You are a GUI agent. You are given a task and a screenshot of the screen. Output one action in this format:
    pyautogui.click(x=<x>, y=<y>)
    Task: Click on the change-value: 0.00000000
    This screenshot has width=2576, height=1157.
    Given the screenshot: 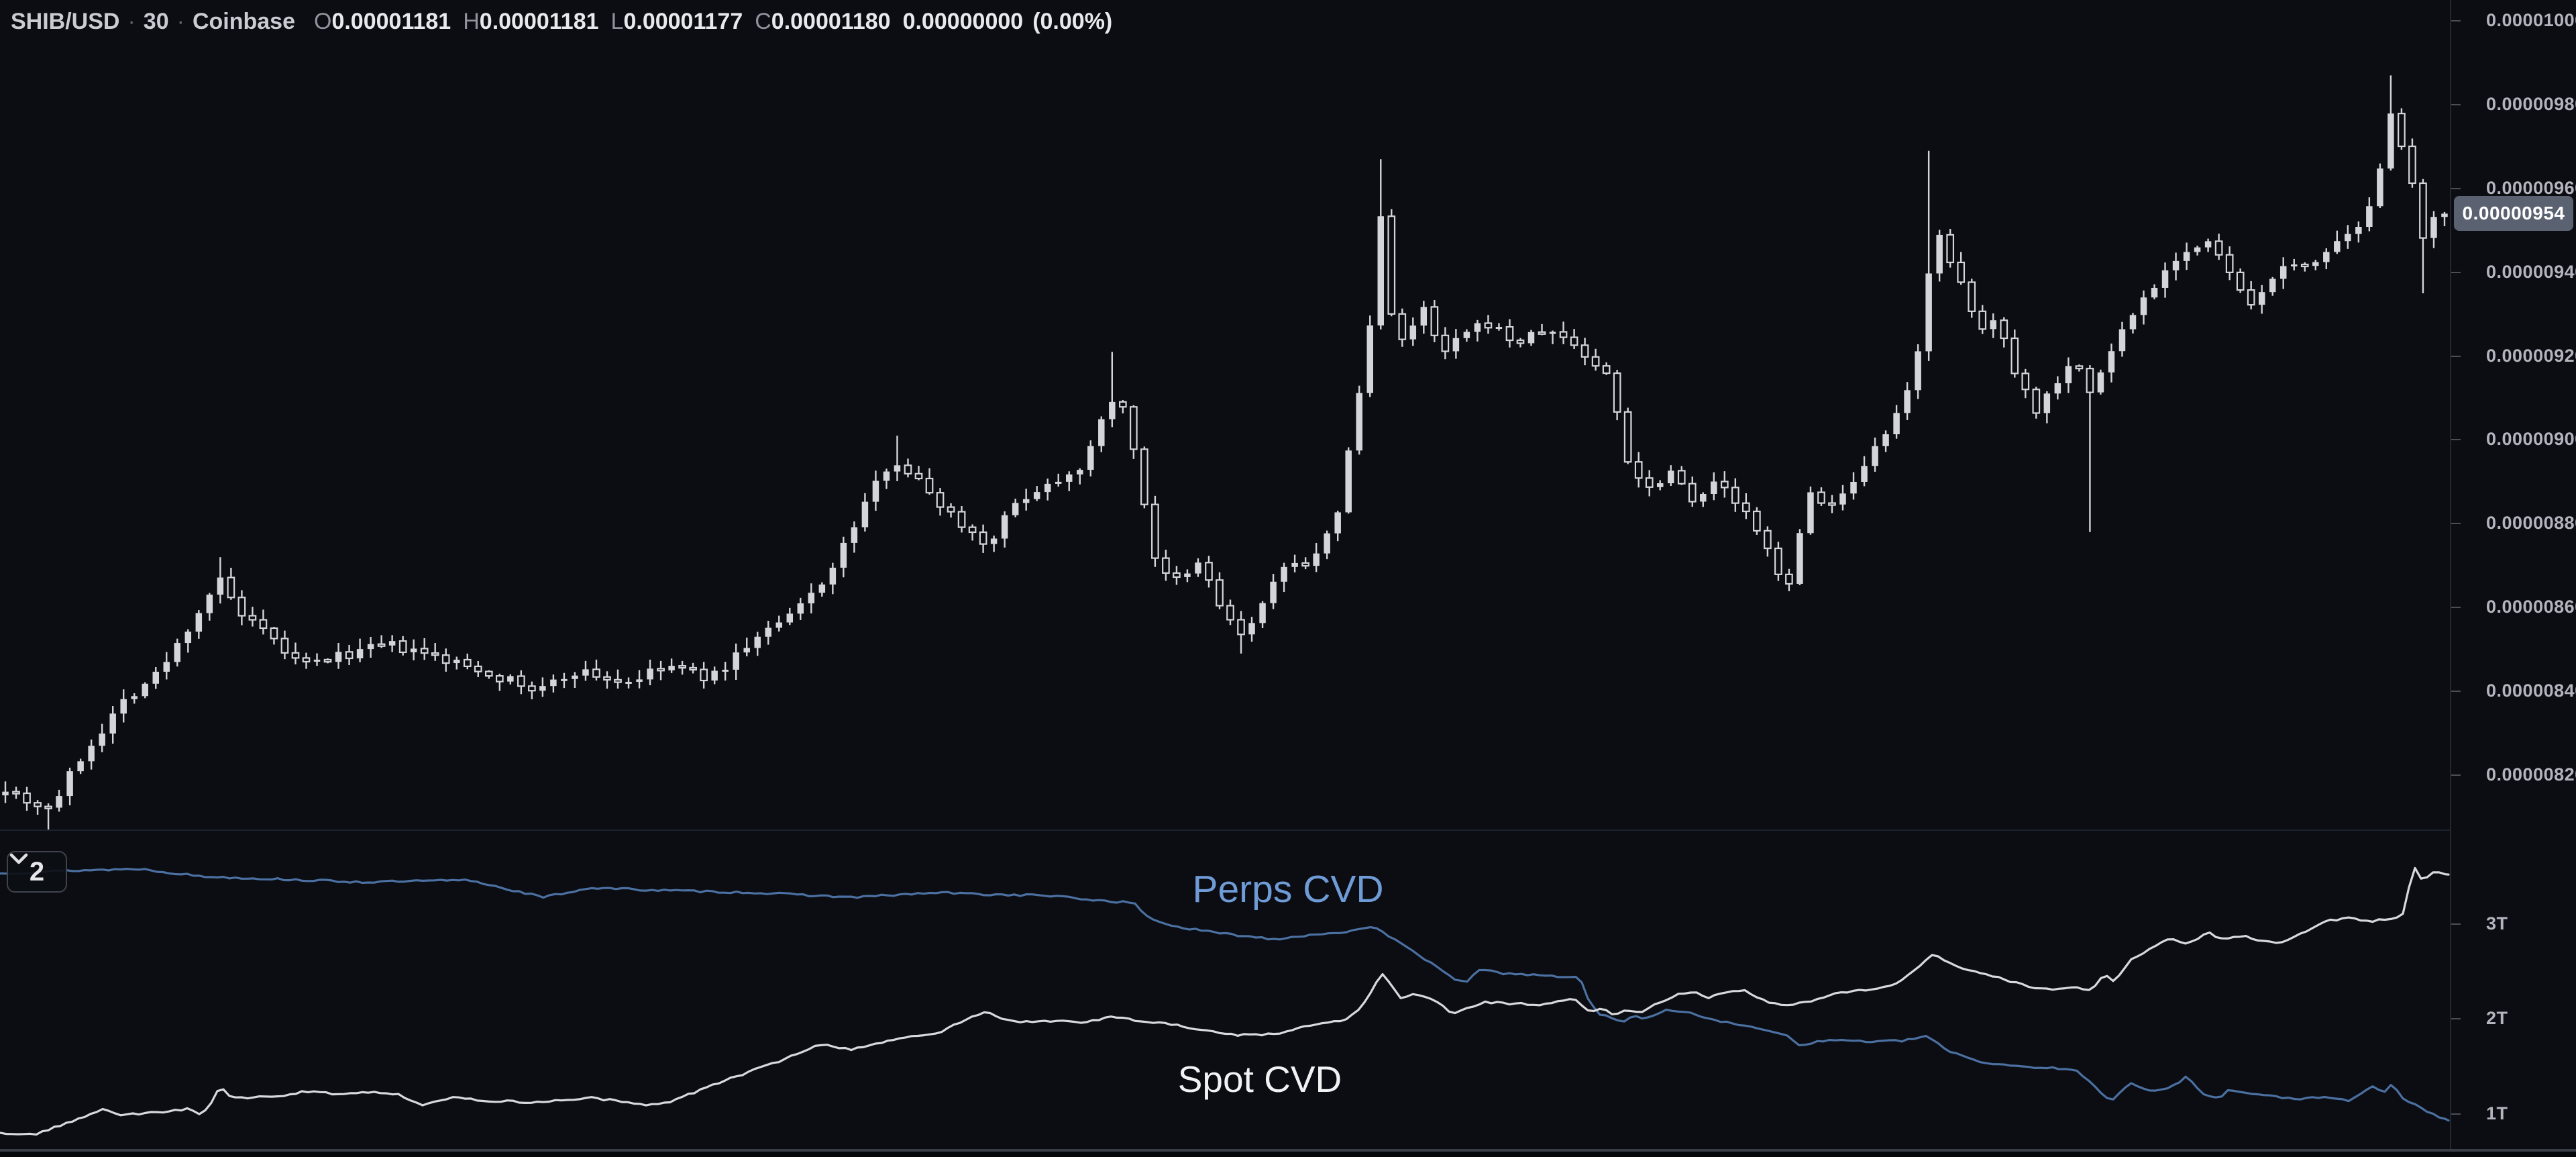 What is the action you would take?
    pyautogui.click(x=963, y=21)
    